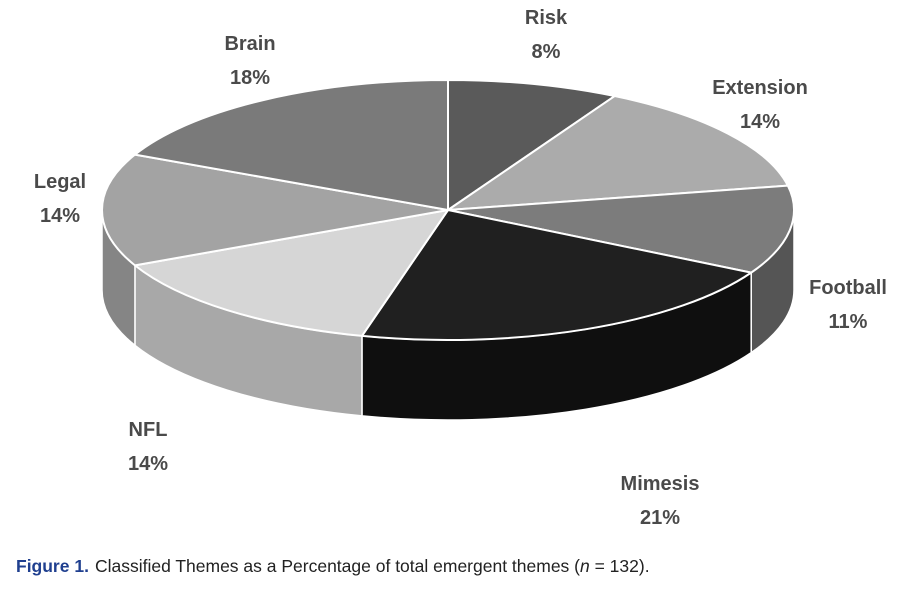  Describe the element at coordinates (619, 566) in the screenshot. I see `caption-text-after: = 132).` at that location.